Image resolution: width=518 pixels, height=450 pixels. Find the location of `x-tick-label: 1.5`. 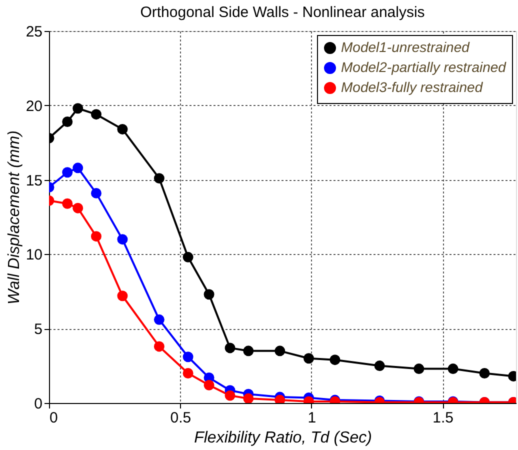

x-tick-label: 1.5 is located at coordinates (443, 418).